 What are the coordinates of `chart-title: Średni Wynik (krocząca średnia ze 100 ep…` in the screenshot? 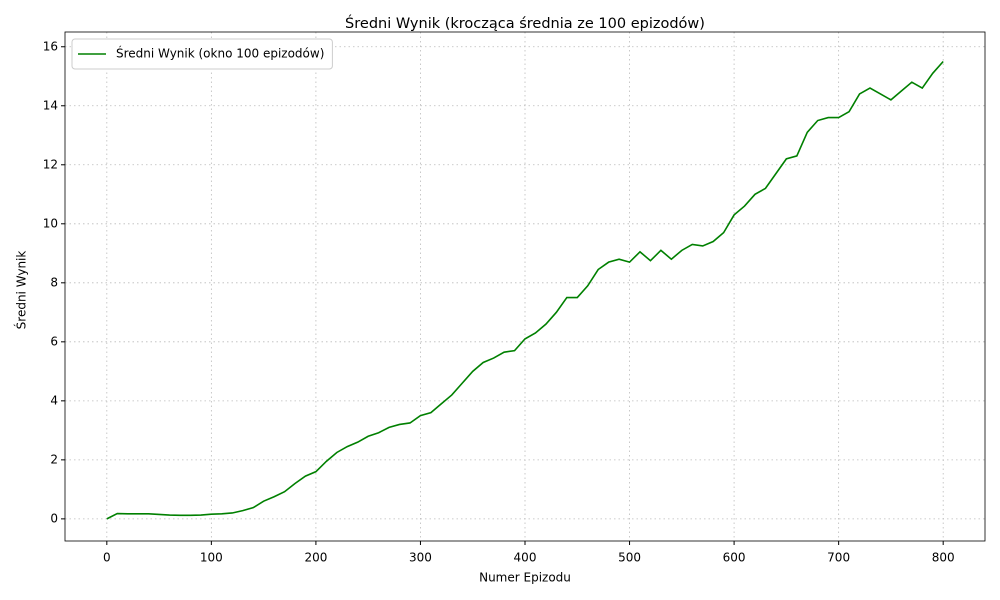 It's located at (525, 23).